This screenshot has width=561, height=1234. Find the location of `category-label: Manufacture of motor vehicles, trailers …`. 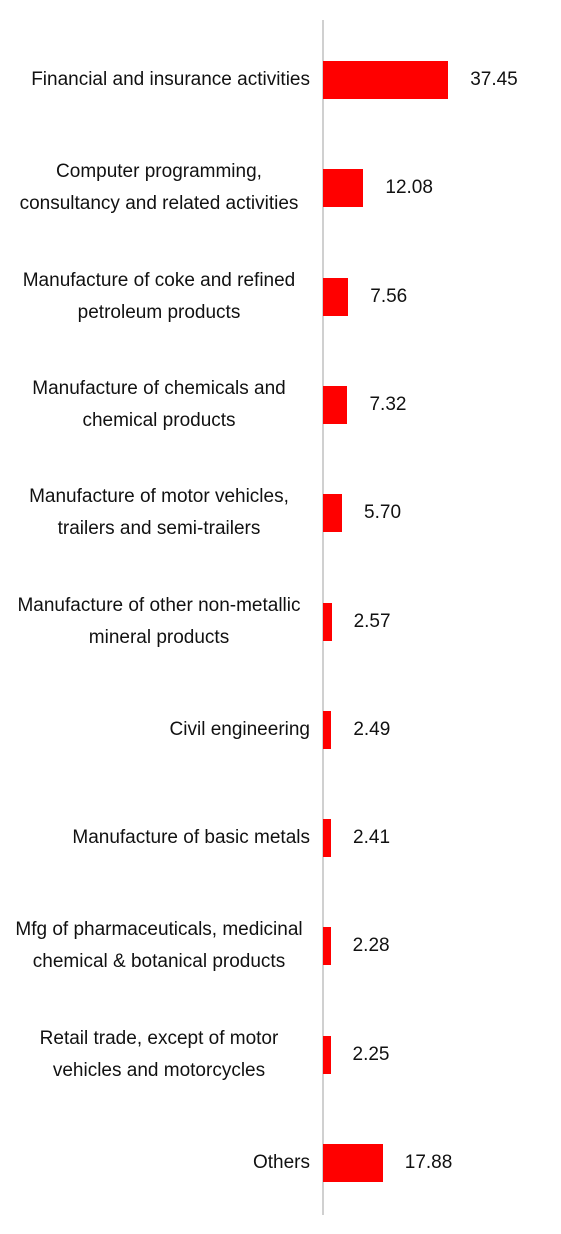

category-label: Manufacture of motor vehicles, trailers … is located at coordinates (159, 513).